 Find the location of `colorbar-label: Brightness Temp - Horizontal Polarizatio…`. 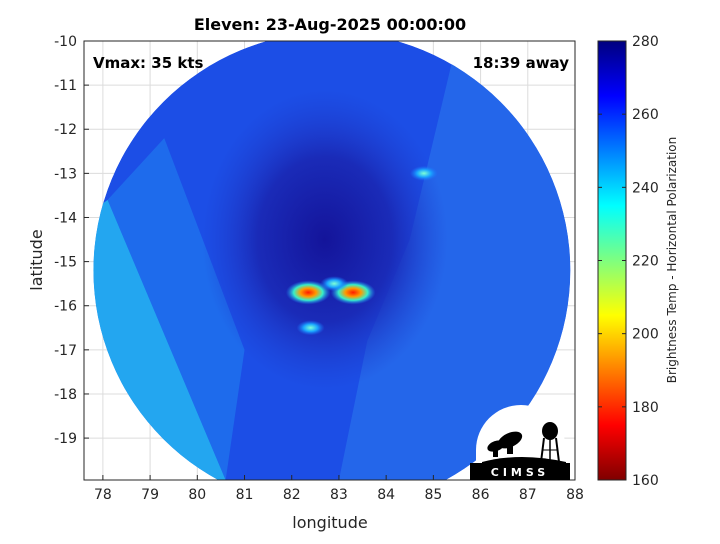

colorbar-label: Brightness Temp - Horizontal Polarizatio… is located at coordinates (672, 260).